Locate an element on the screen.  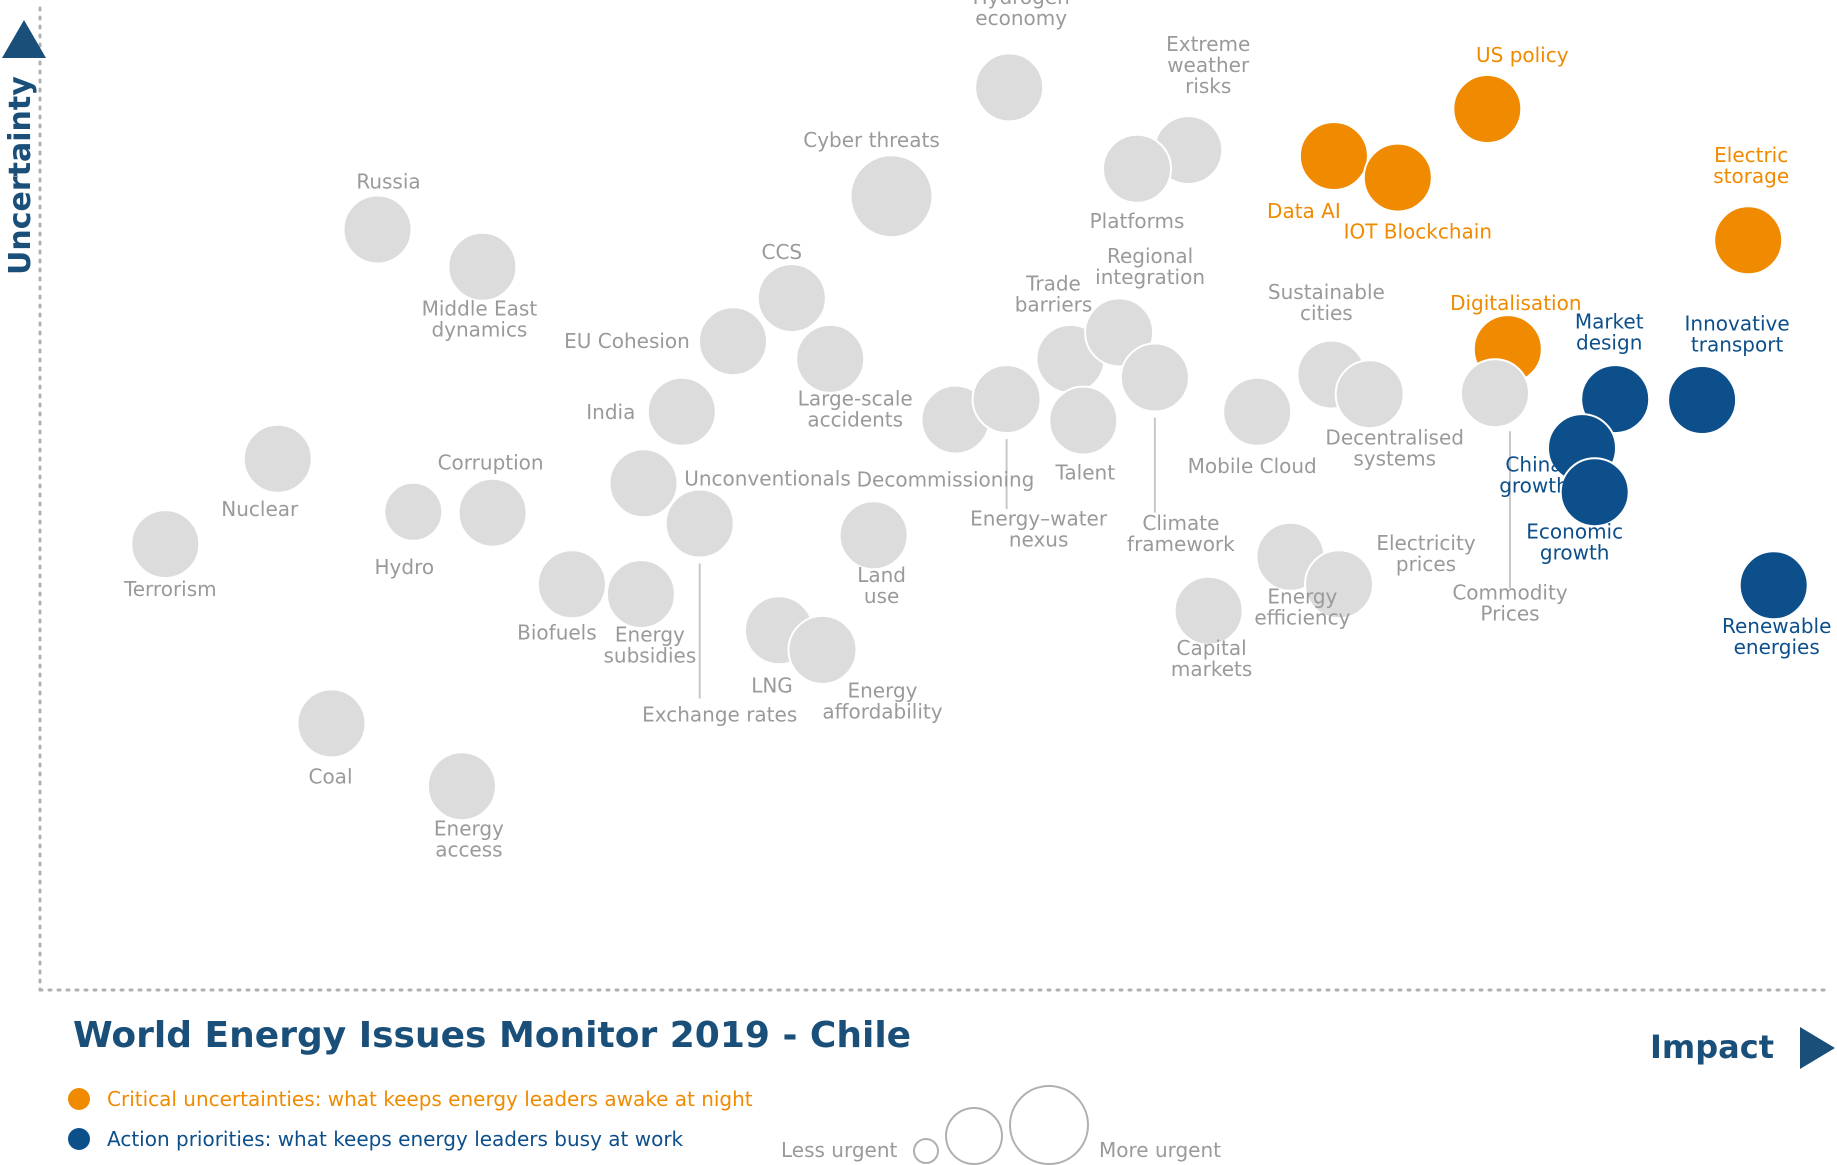
label-china-growth: China growth is located at coordinates (1534, 475).